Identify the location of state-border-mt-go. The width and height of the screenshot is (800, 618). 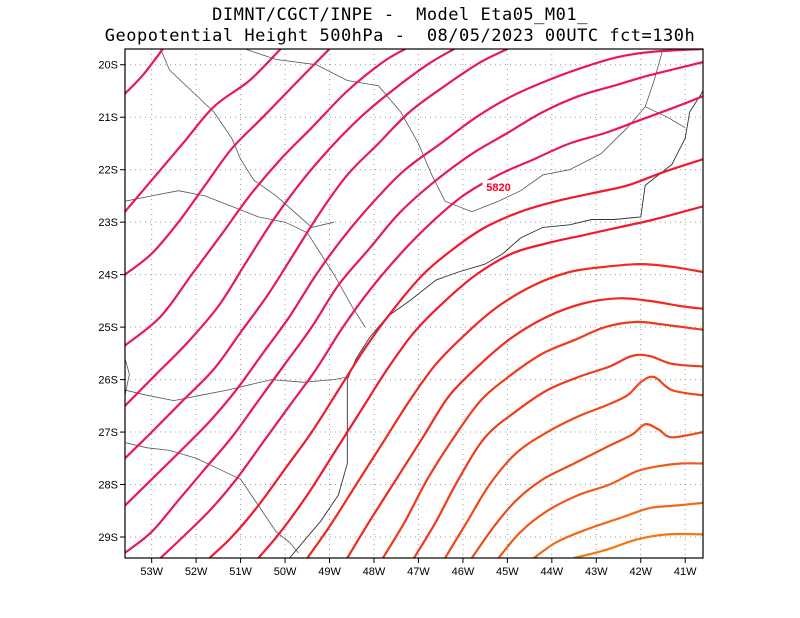
(247, 138).